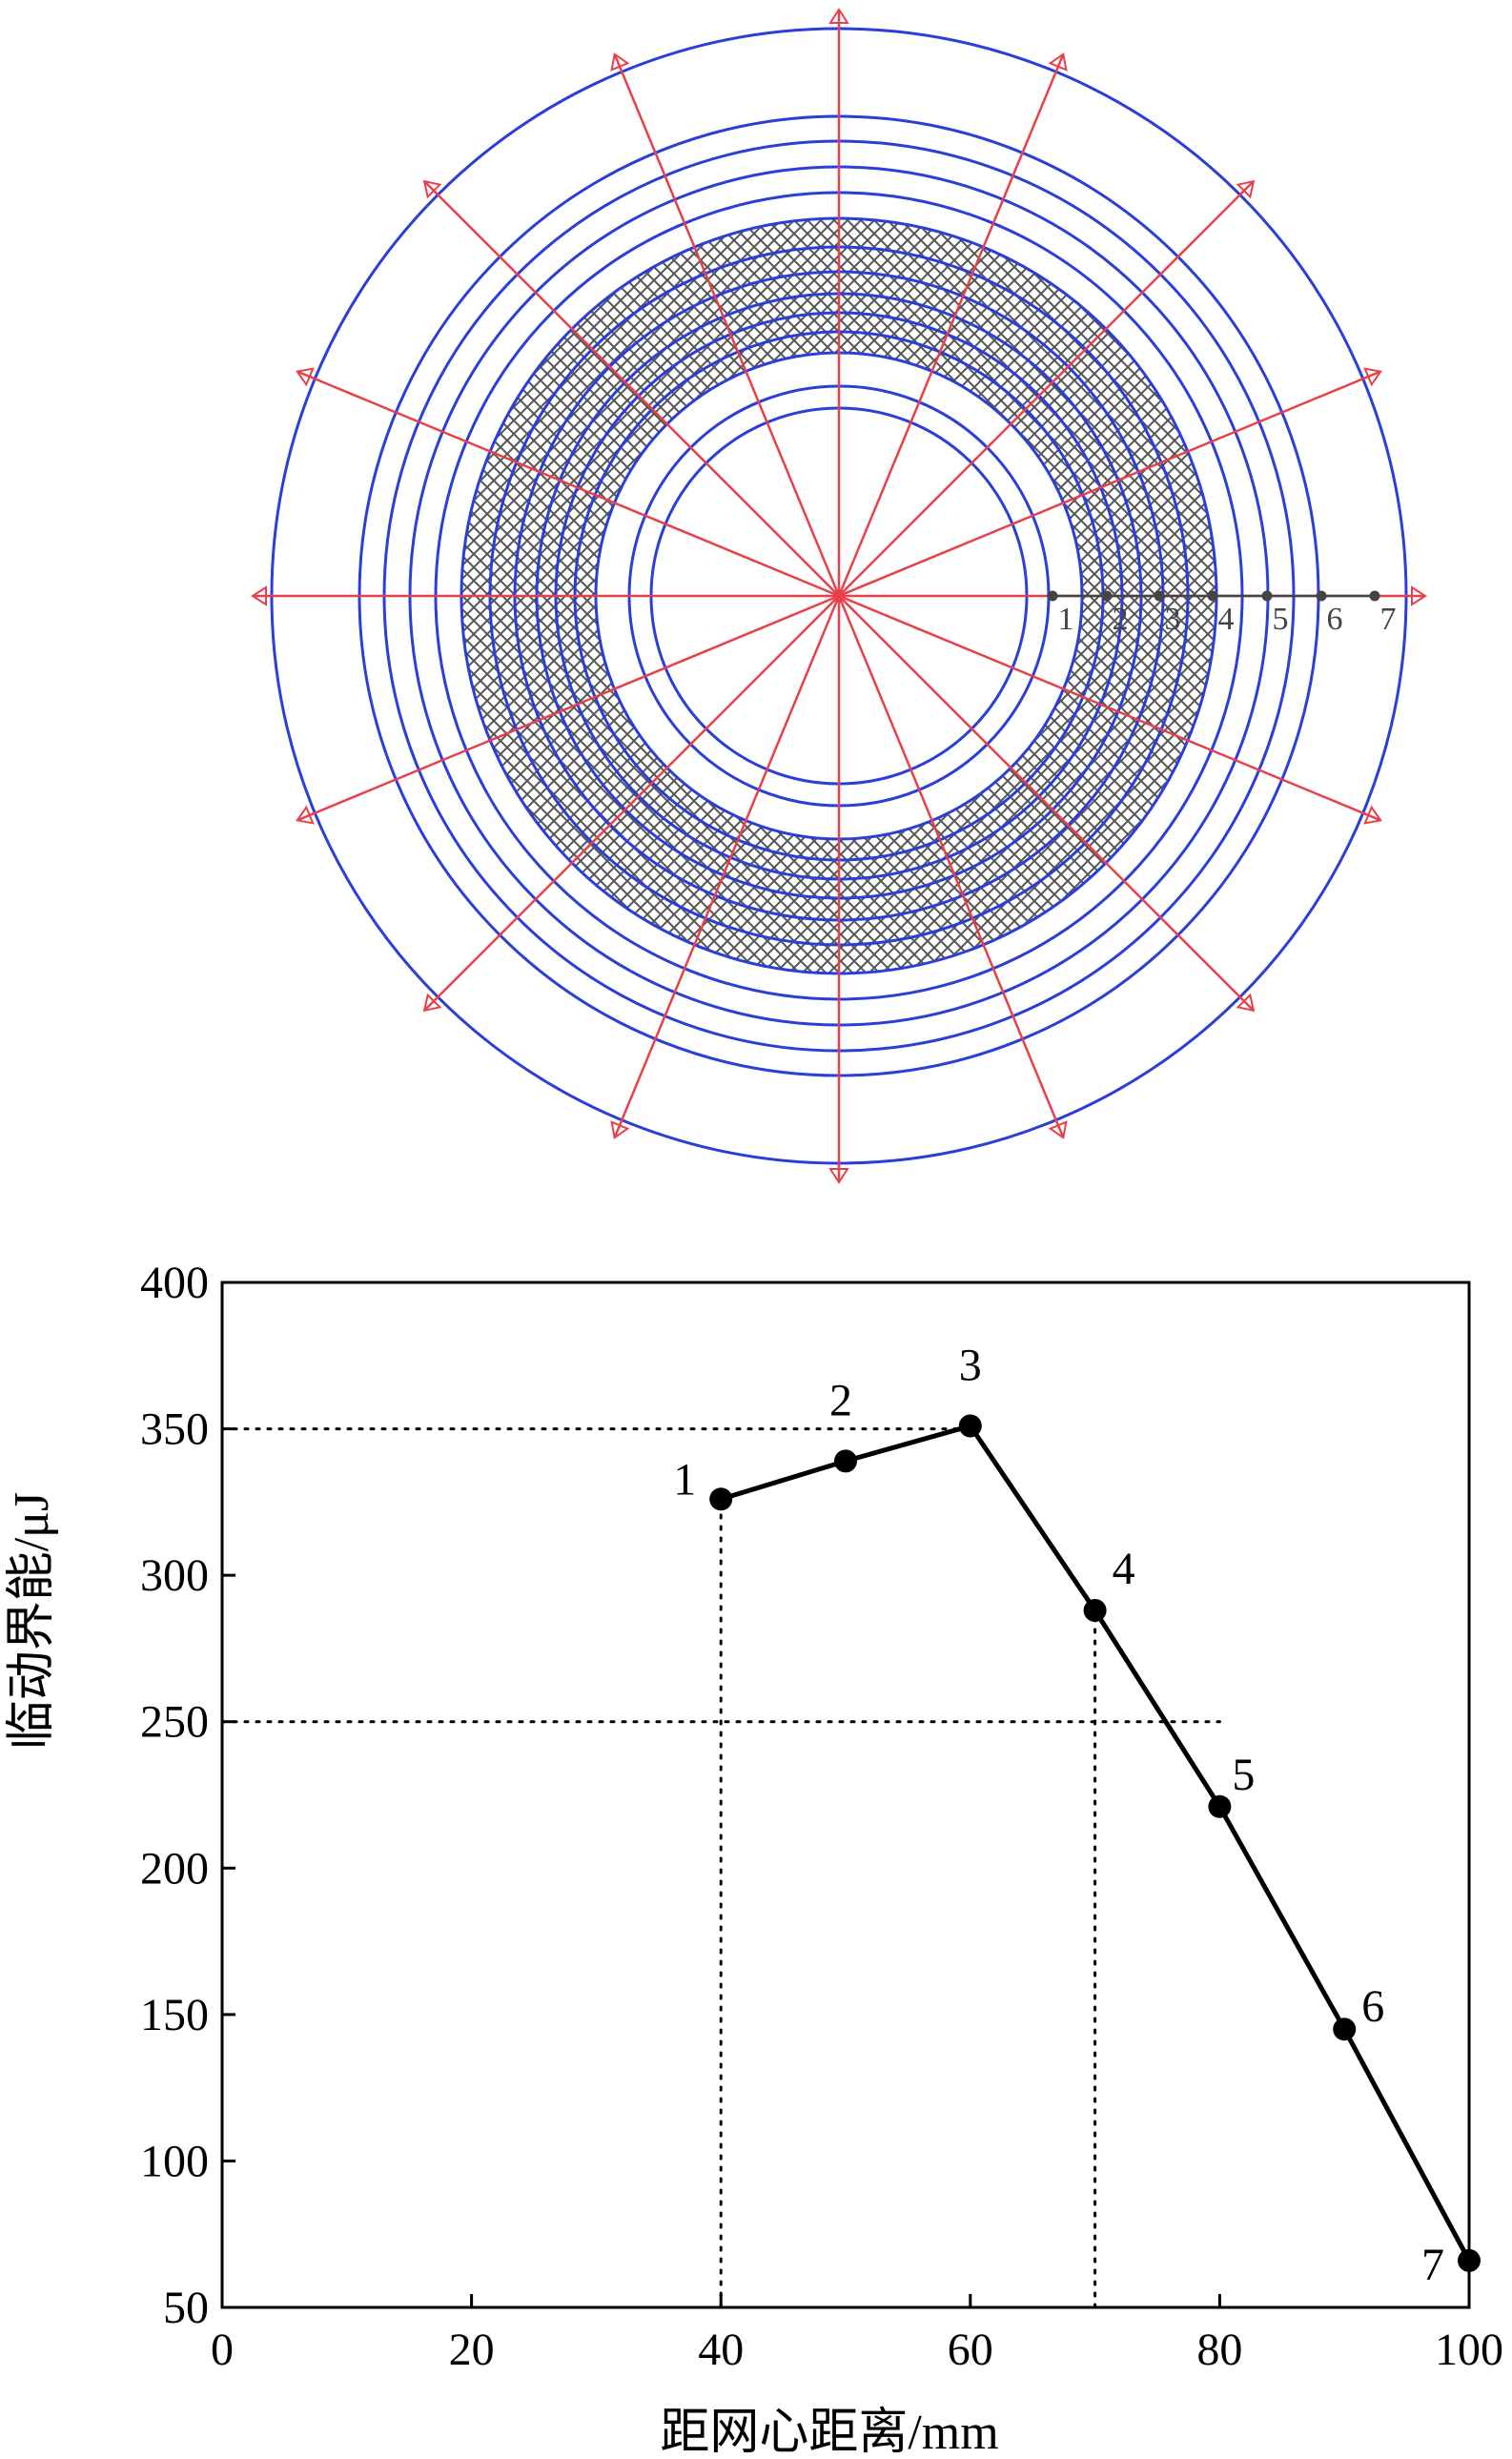 The height and width of the screenshot is (2459, 1512). What do you see at coordinates (1372, 2006) in the screenshot?
I see `data-point-label: 6` at bounding box center [1372, 2006].